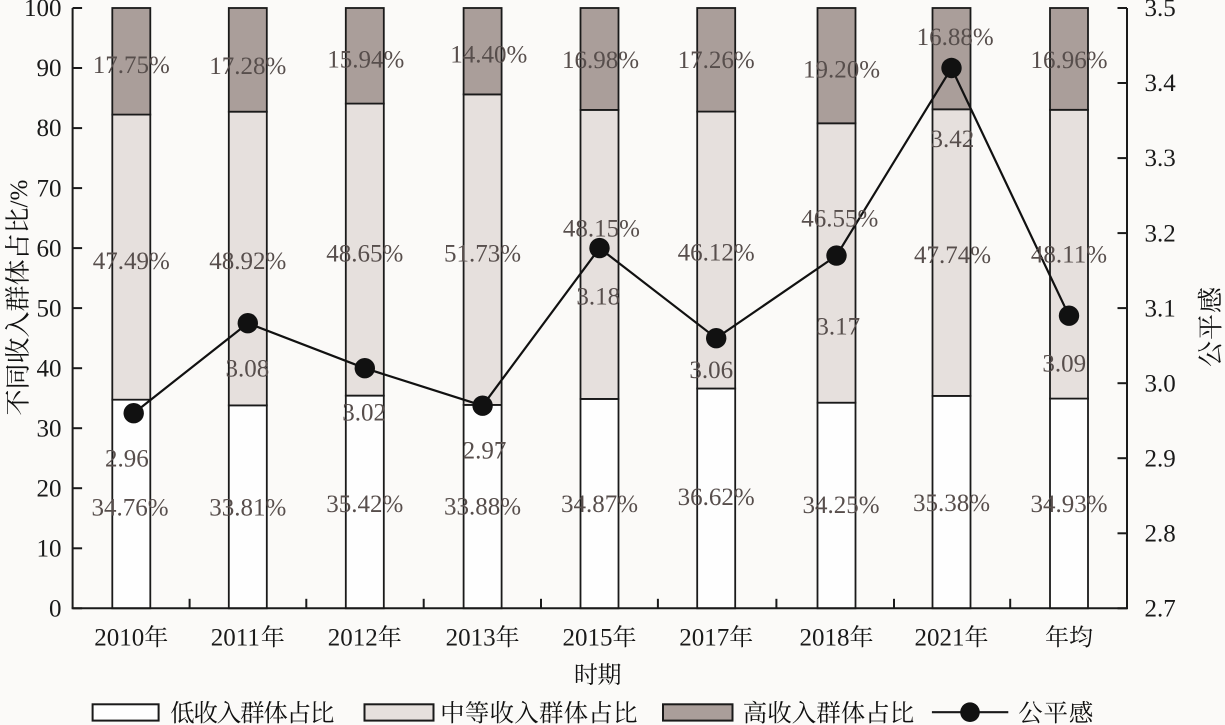 The image size is (1225, 725). What do you see at coordinates (49, 428) in the screenshot?
I see `svg-text: 30` at bounding box center [49, 428].